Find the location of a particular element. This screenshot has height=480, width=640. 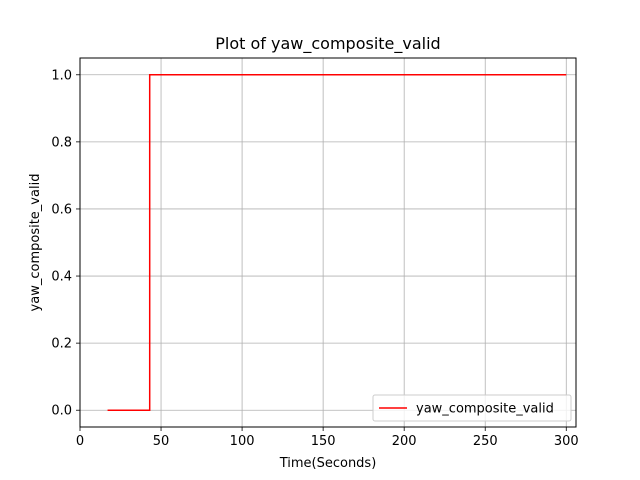

x-tick-label: 100 is located at coordinates (242, 441).